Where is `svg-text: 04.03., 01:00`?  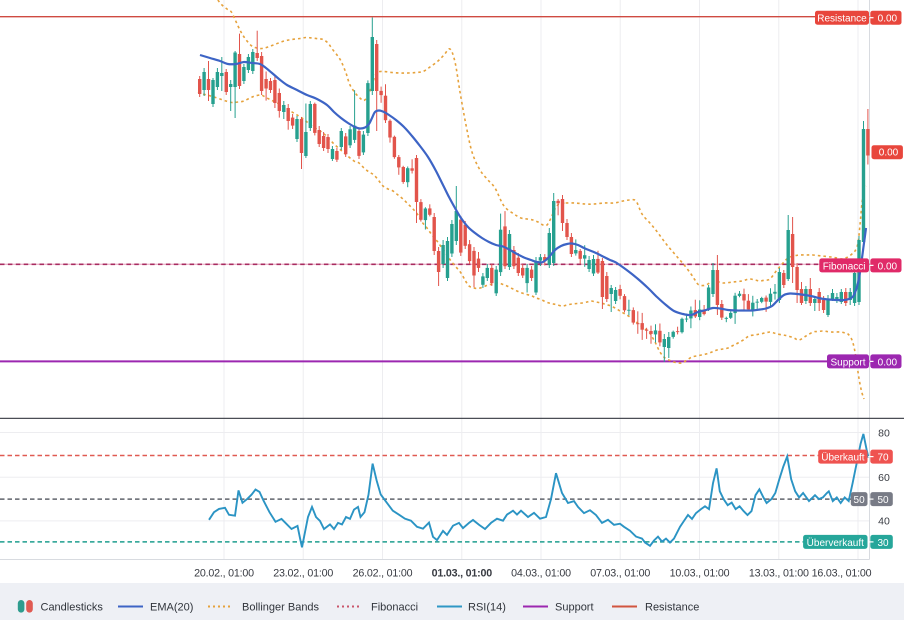 svg-text: 04.03., 01:00 is located at coordinates (541, 574).